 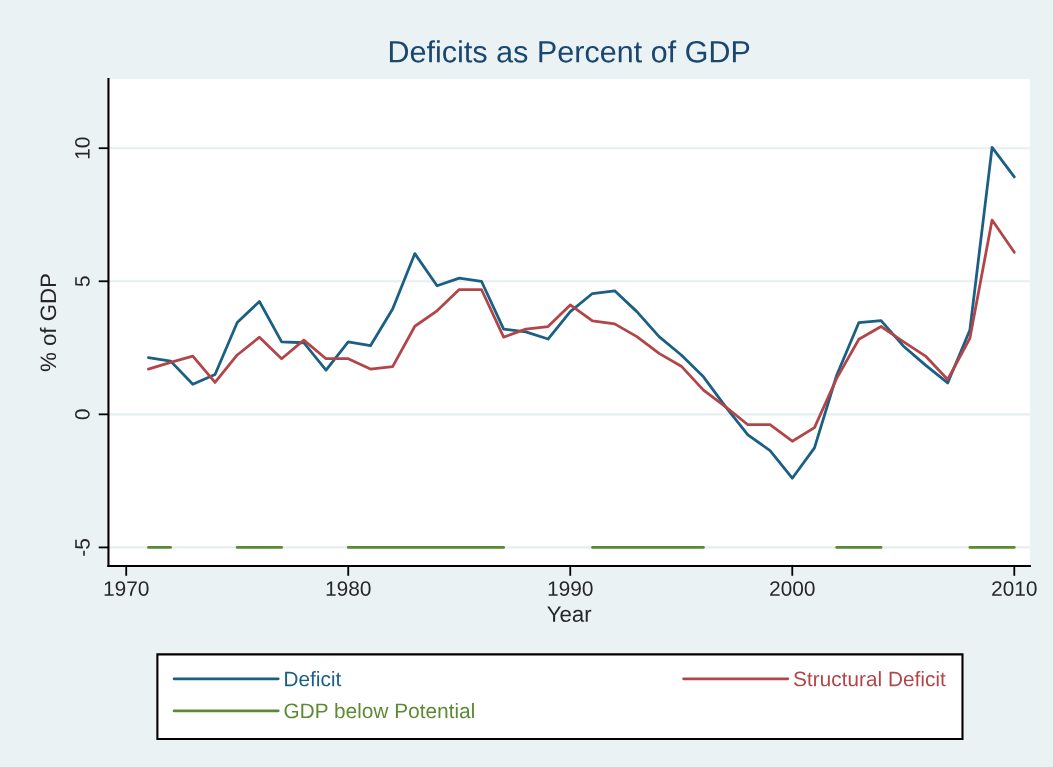 I want to click on y-axis-title: % of GDP, so click(x=48, y=323).